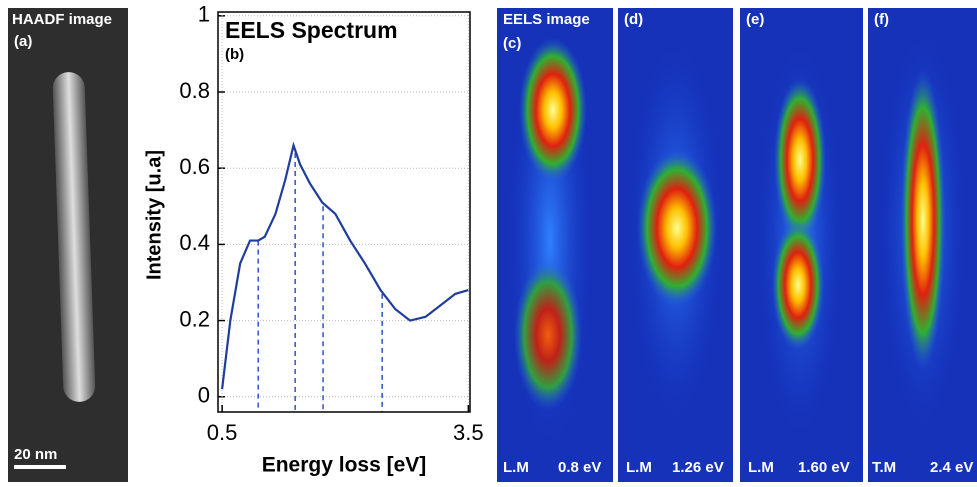 Image resolution: width=977 pixels, height=487 pixels. Describe the element at coordinates (194, 166) in the screenshot. I see `y-tick-label: 0.6` at that location.